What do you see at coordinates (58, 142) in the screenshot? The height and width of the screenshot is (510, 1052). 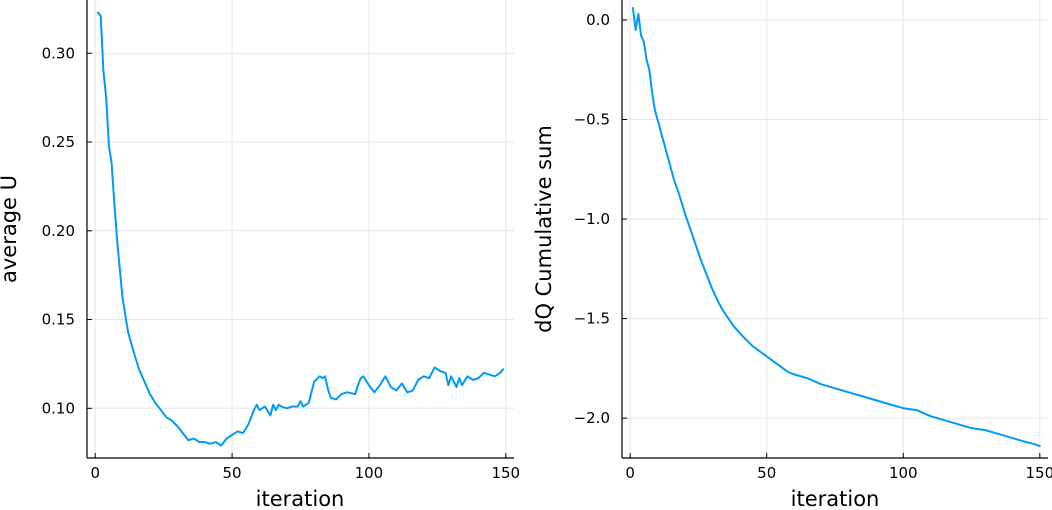 I see `y-tick-label: 0.25` at bounding box center [58, 142].